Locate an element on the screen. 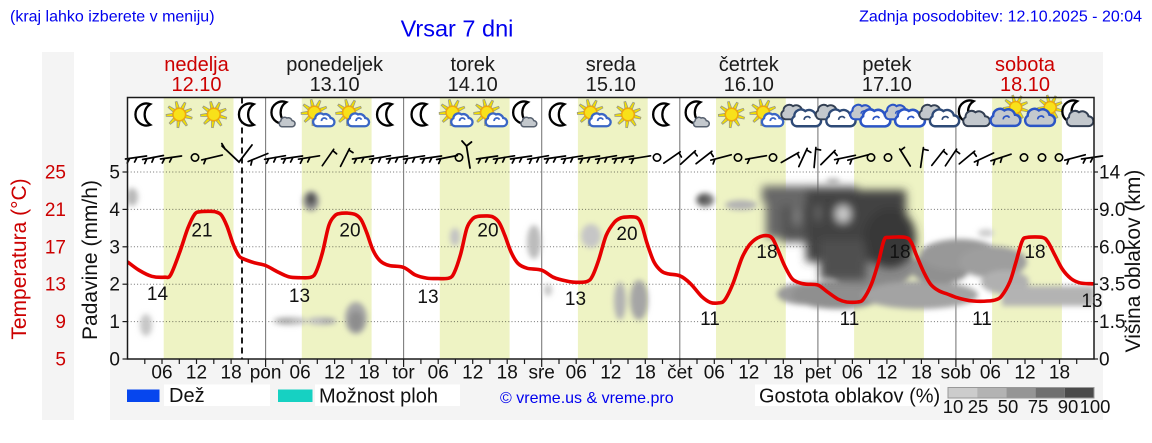 This screenshot has height=443, width=1152. svg-text: sobota is located at coordinates (1025, 65).